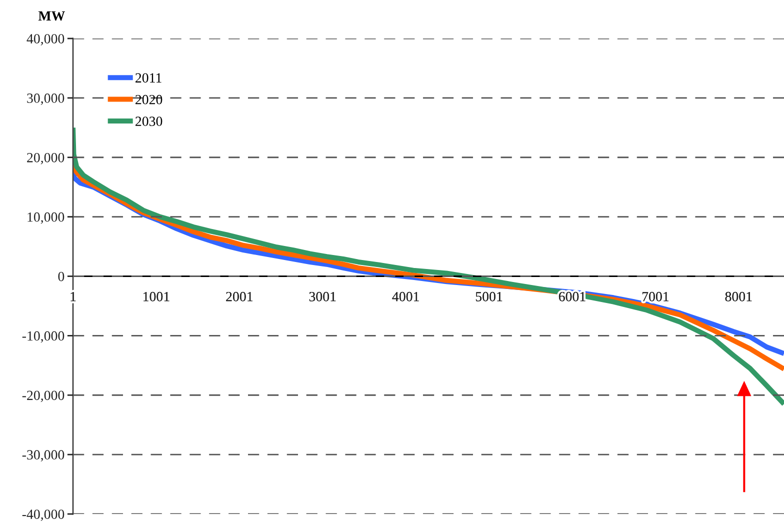 The height and width of the screenshot is (523, 784). I want to click on y-tick-label: 0, so click(61, 277).